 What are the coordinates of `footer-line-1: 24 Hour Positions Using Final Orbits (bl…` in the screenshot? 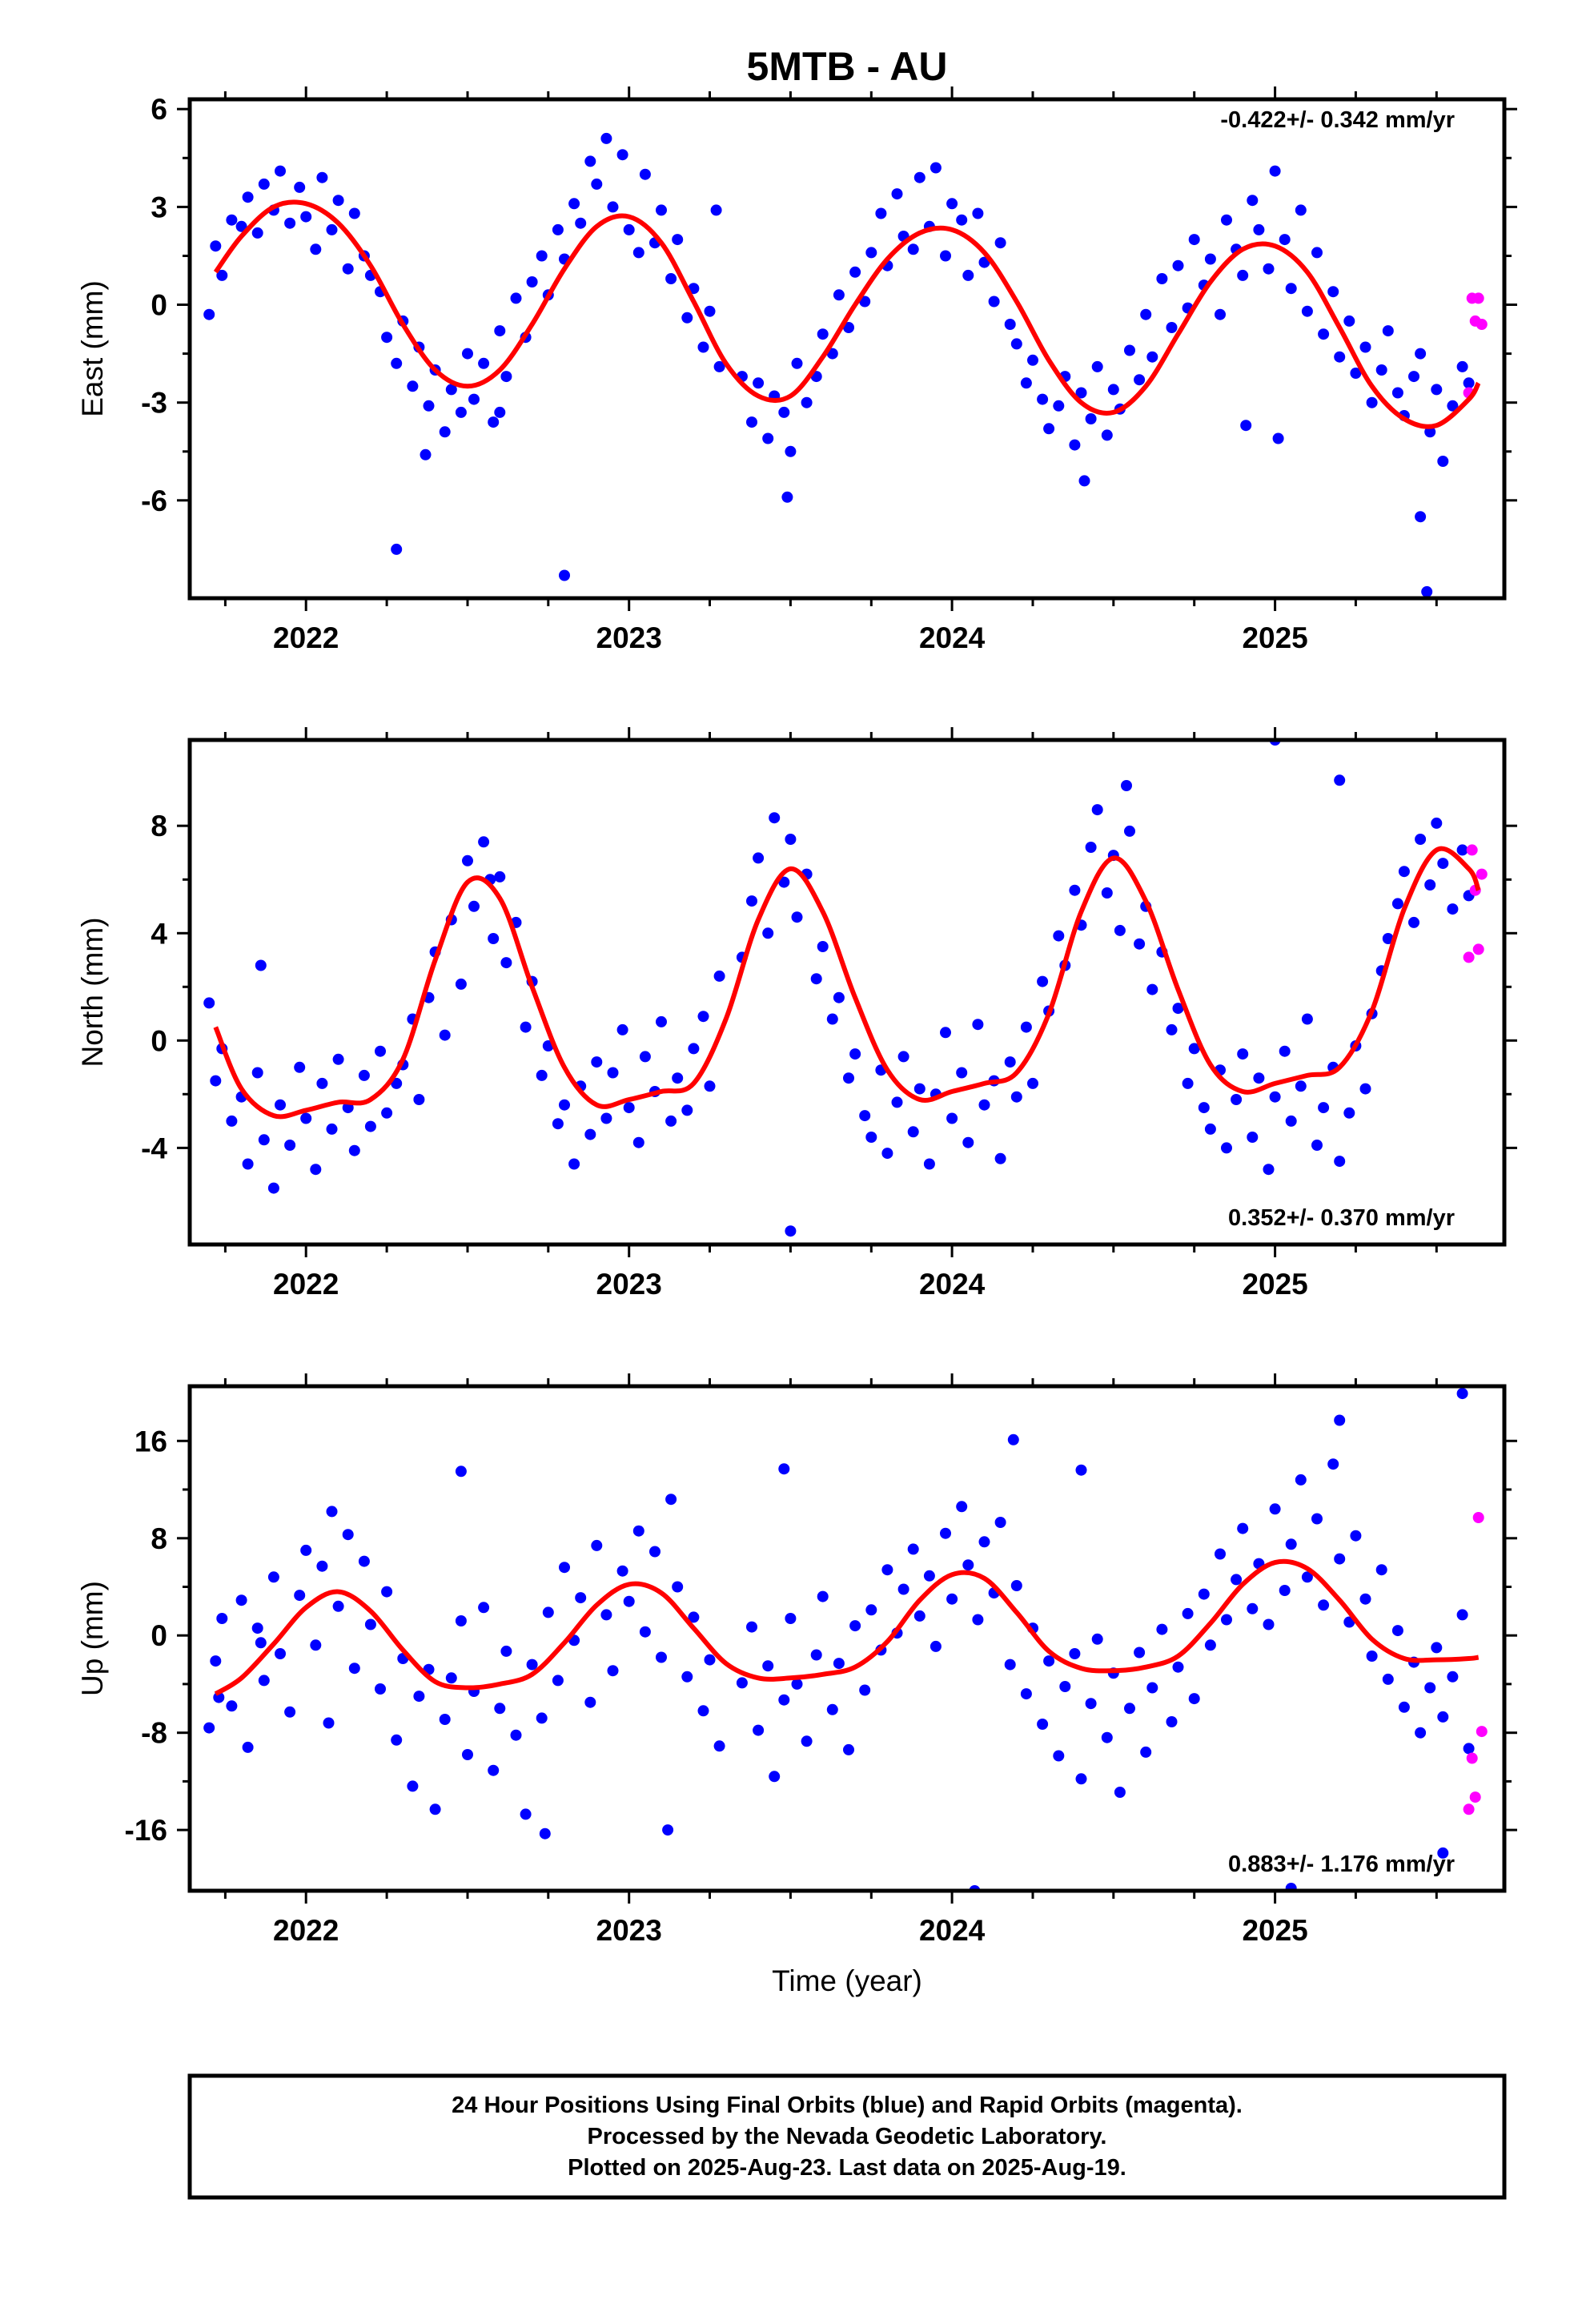 It's located at (847, 2105).